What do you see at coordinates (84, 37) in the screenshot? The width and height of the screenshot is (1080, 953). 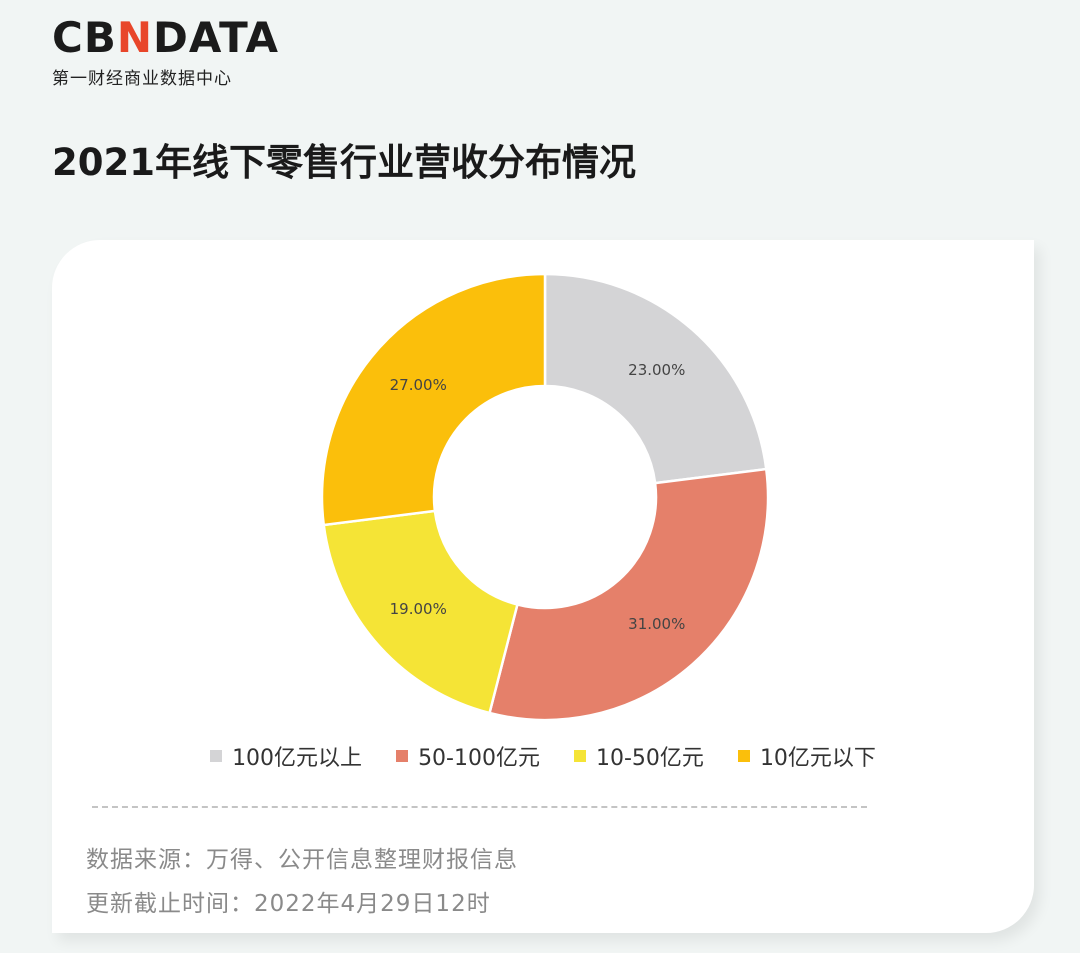 I see `logo-text-left: CB` at bounding box center [84, 37].